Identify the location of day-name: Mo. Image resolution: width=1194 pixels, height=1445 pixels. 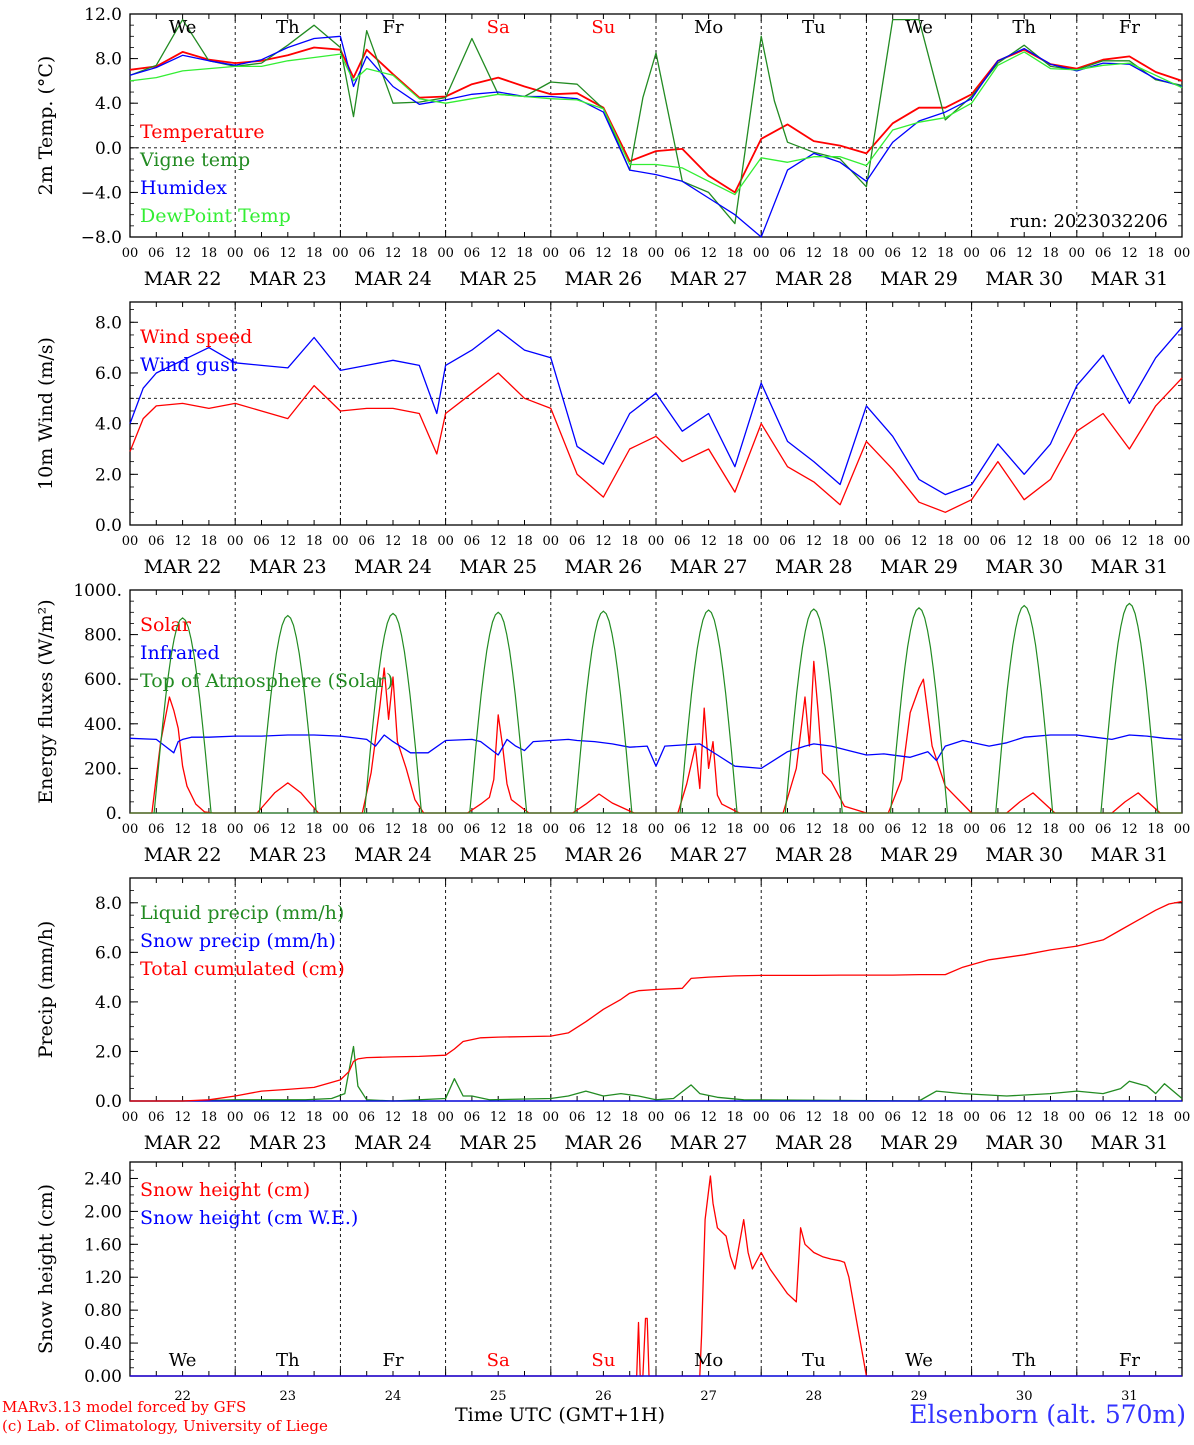
(708, 1360).